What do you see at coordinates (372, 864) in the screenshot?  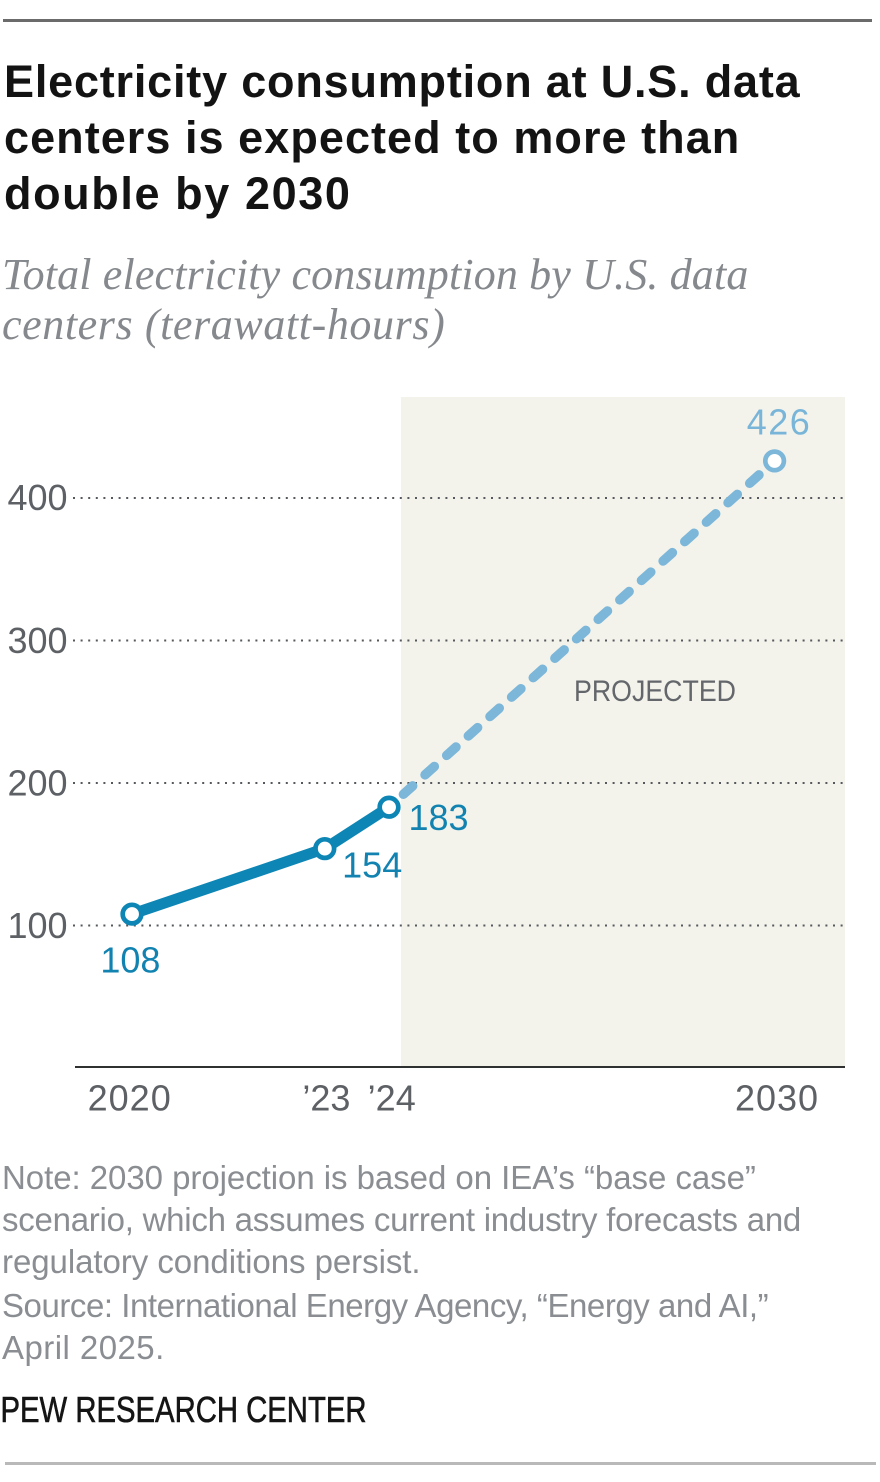 I see `svg-text: 154` at bounding box center [372, 864].